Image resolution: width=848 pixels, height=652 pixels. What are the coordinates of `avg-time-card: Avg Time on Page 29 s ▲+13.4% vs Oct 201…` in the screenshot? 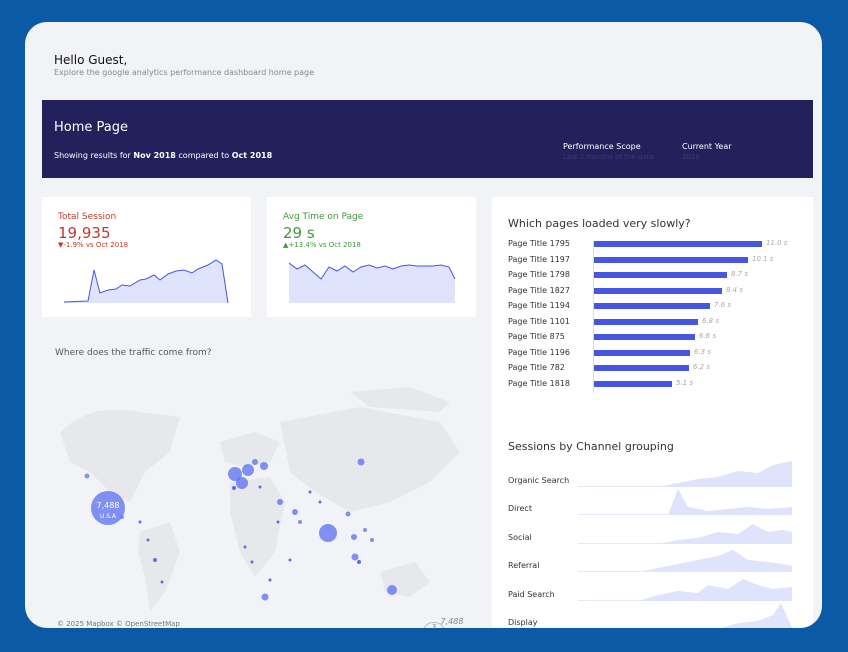 It's located at (371, 257).